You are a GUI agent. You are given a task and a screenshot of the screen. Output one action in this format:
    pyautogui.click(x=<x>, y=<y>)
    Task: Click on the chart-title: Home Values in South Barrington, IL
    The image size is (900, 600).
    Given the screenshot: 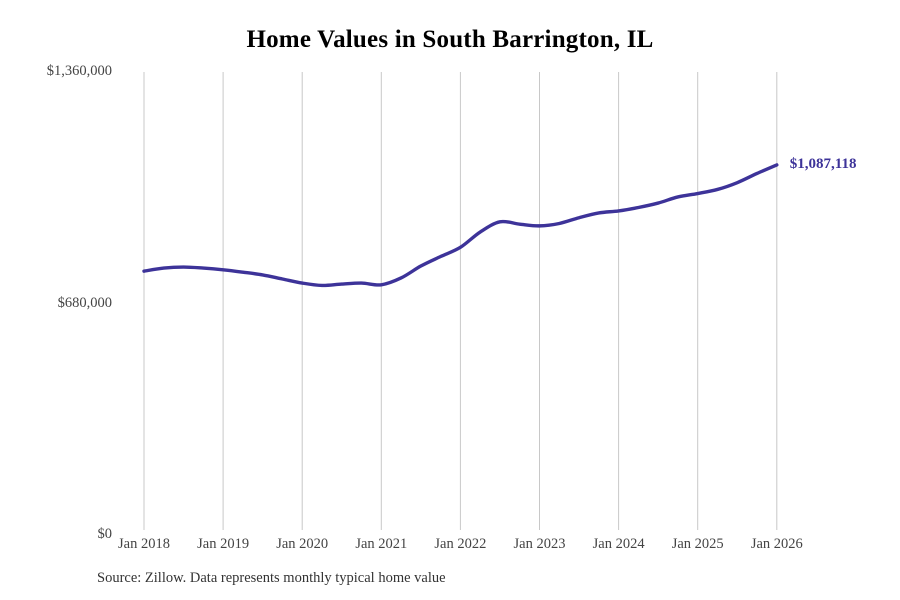 What is the action you would take?
    pyautogui.click(x=450, y=39)
    